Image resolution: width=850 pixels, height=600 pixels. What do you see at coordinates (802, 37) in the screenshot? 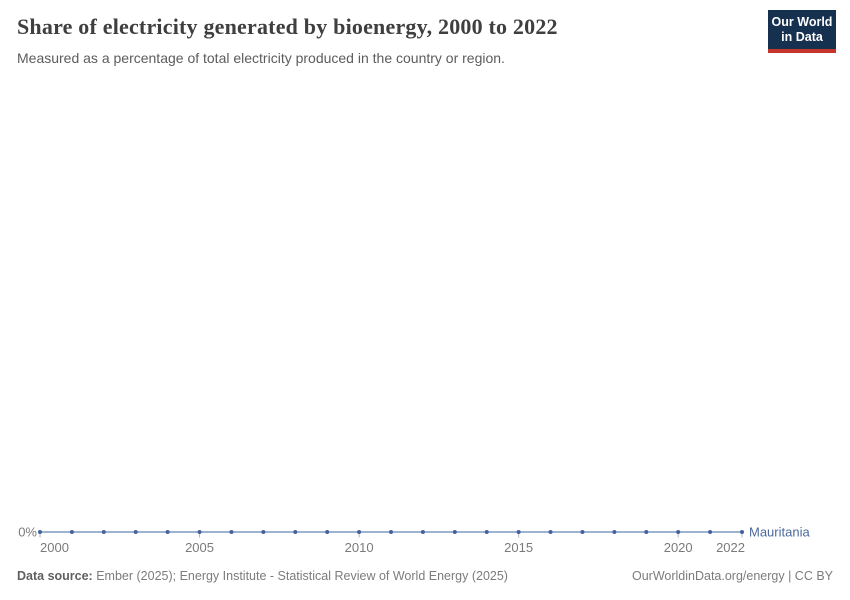
I see `owid-logo-line2: in Data` at bounding box center [802, 37].